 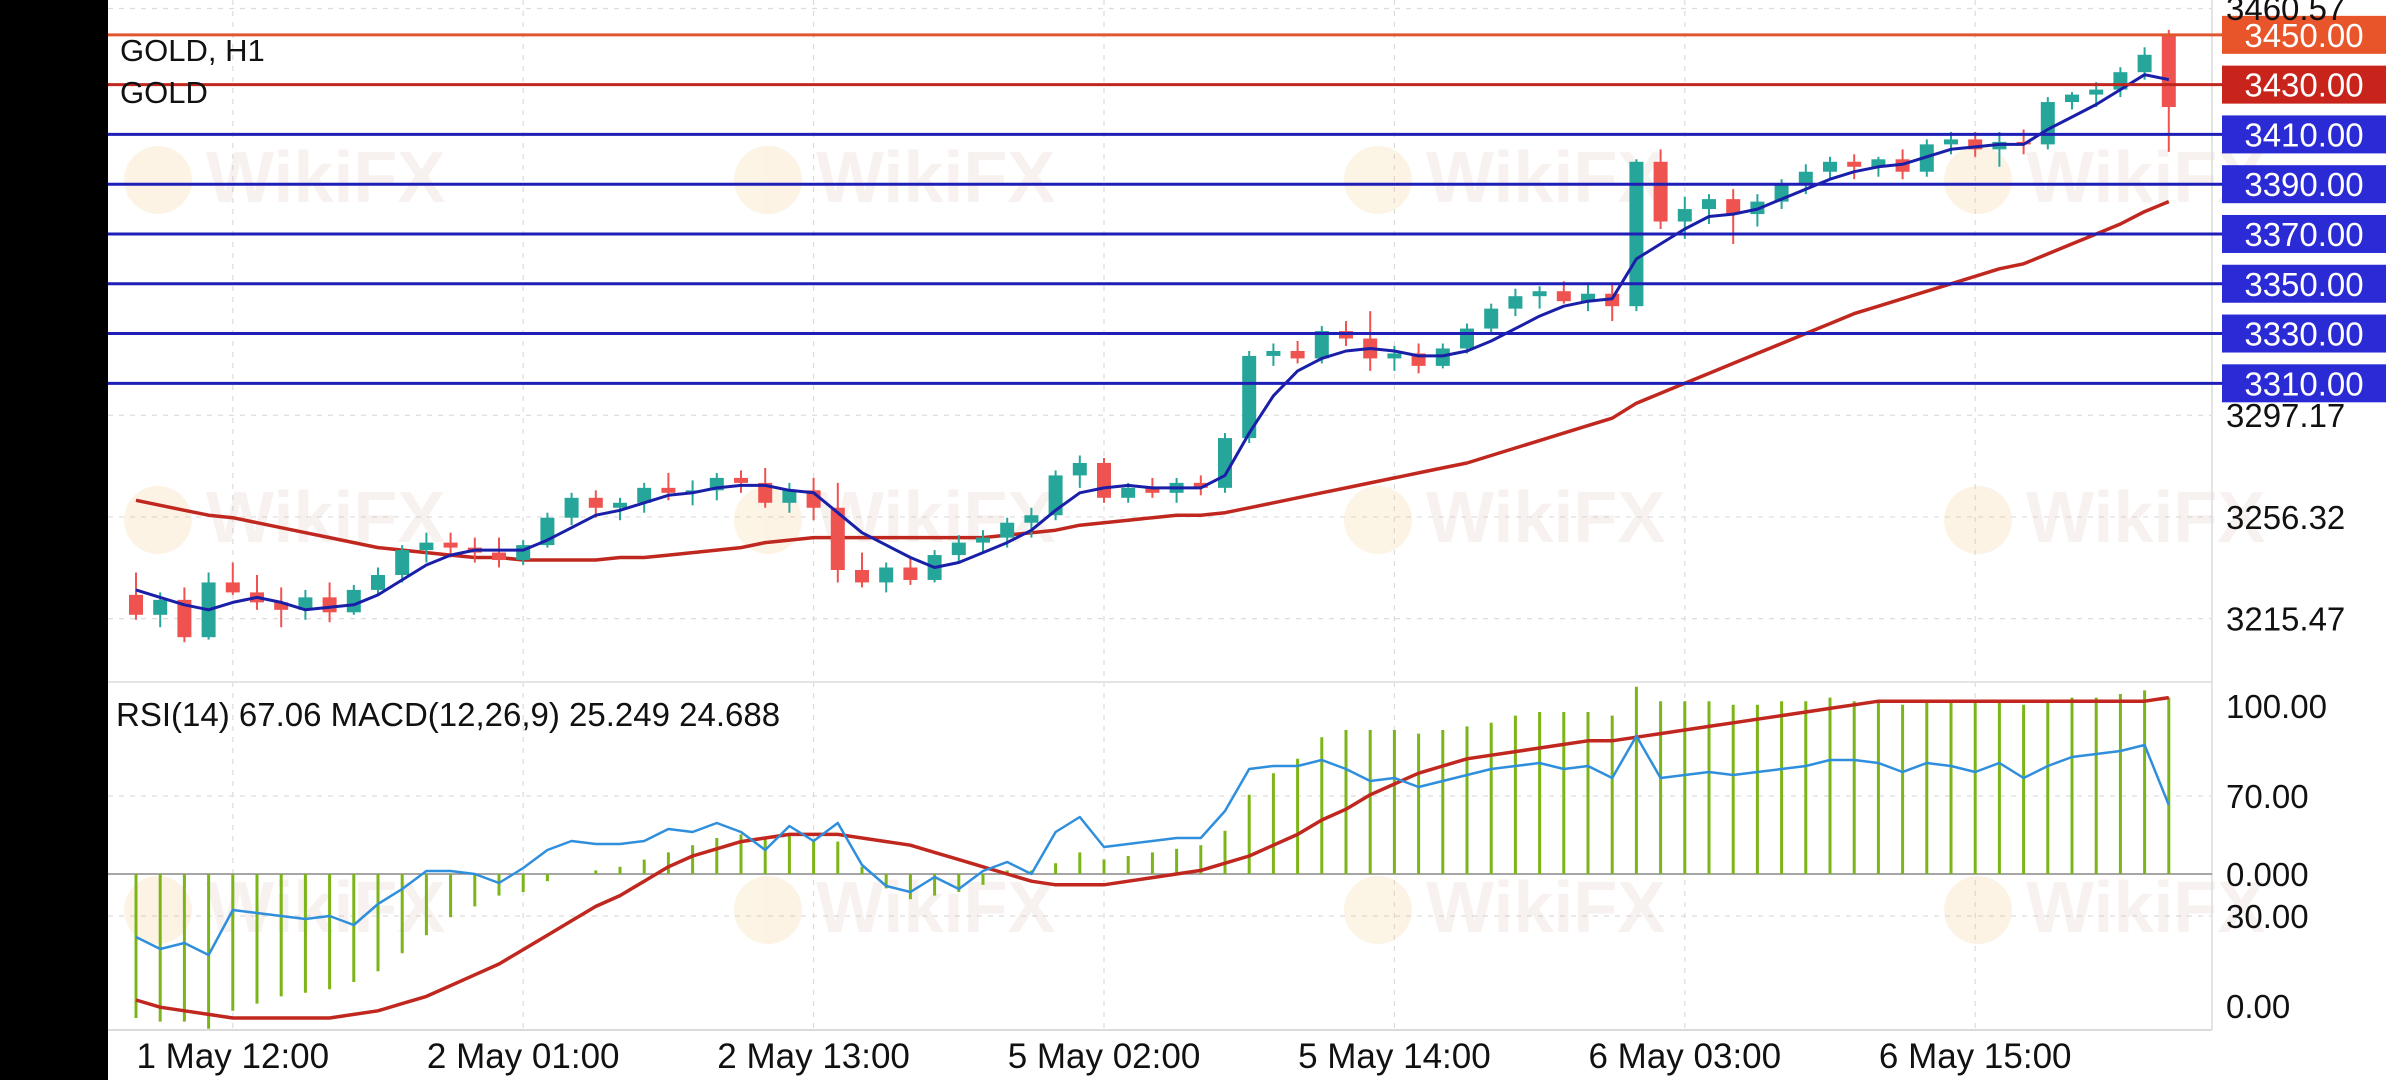 I want to click on level-line: 3310.00, so click(x=1247, y=383).